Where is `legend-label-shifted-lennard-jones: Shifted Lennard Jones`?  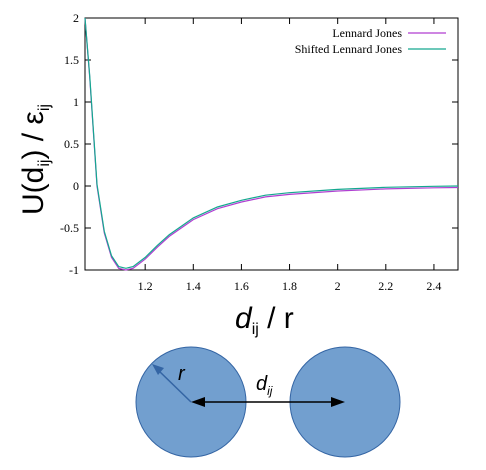 legend-label-shifted-lennard-jones: Shifted Lennard Jones is located at coordinates (349, 49).